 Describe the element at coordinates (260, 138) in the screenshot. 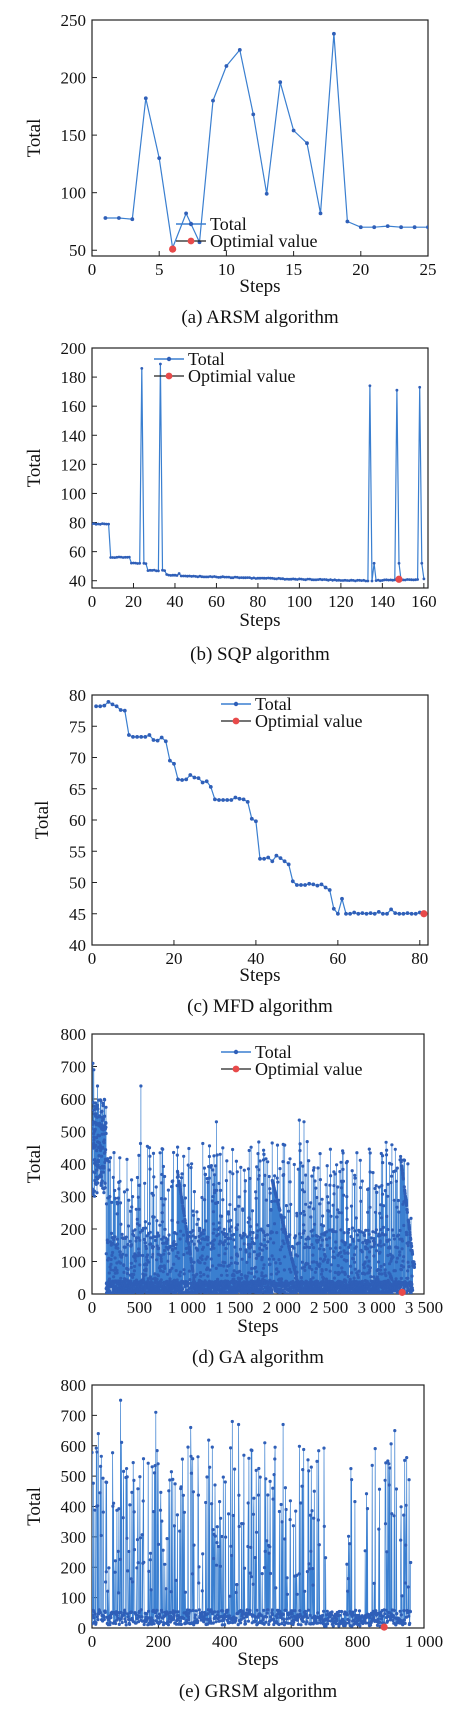

I see `plot-frame` at that location.